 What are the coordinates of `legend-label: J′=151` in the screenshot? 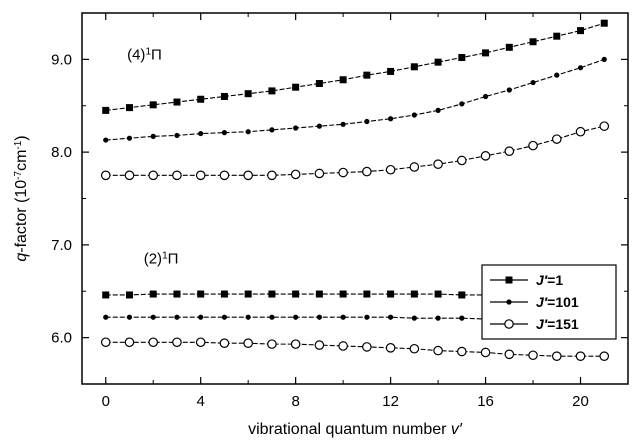 It's located at (557, 324).